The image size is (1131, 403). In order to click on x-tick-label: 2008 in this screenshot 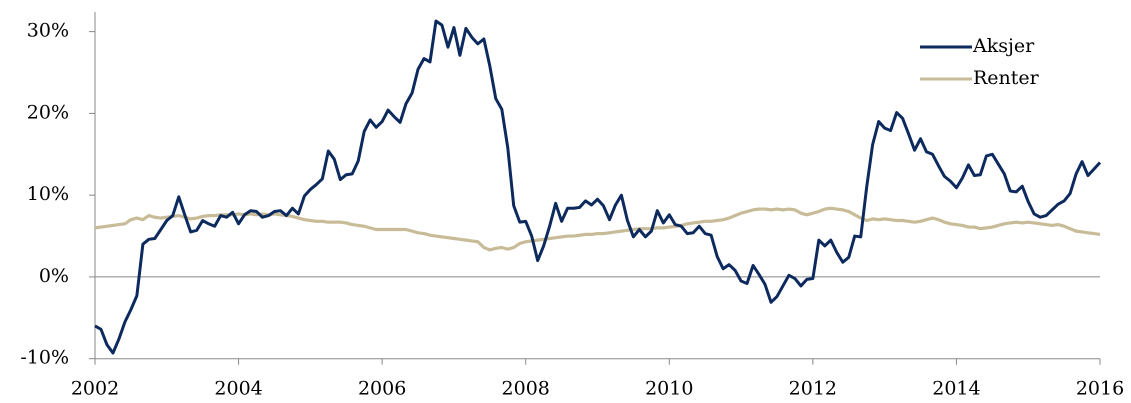, I will do `click(526, 389)`.